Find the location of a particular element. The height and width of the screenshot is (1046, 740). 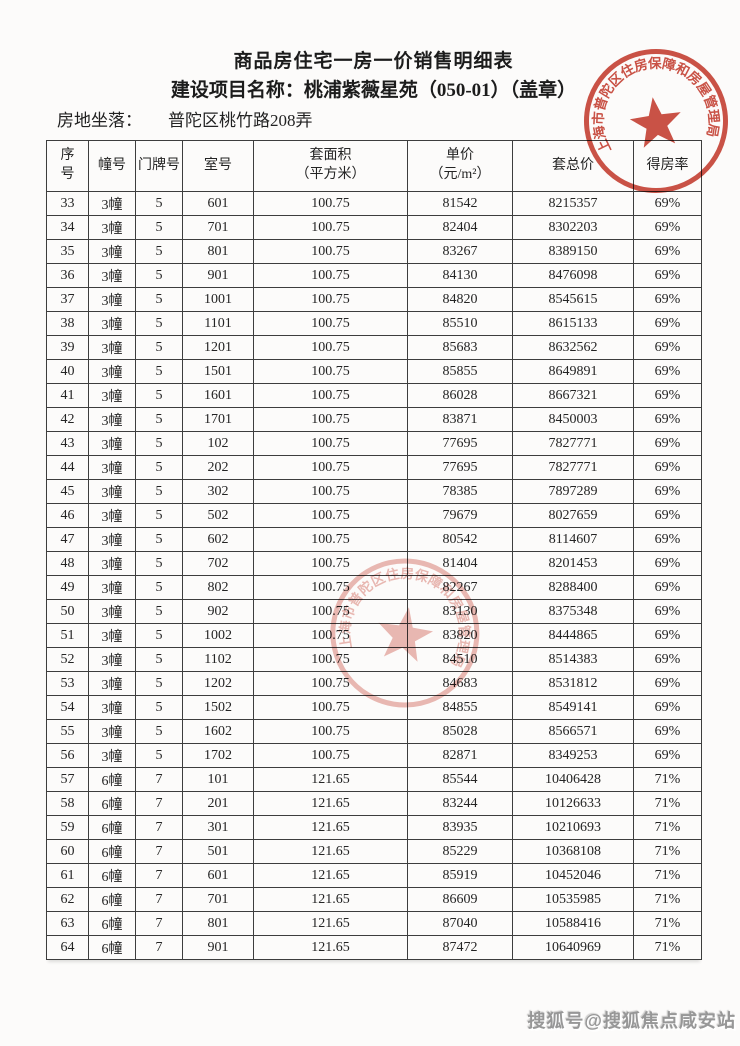

table-cell: 34 is located at coordinates (67, 227).